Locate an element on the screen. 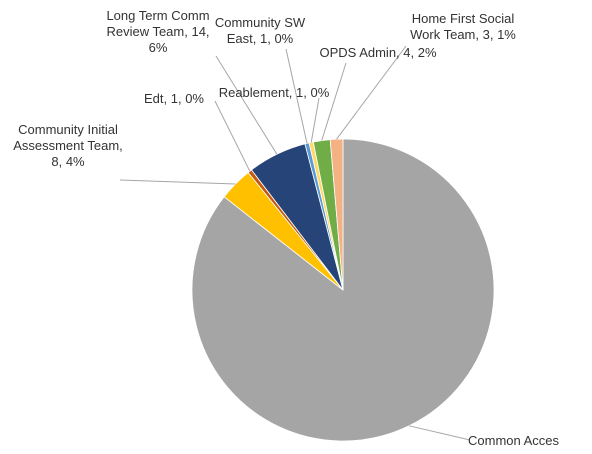  slice-label-community-initial-assessment-team: Community Initial Assessment Team, 8, 4% is located at coordinates (68, 145).